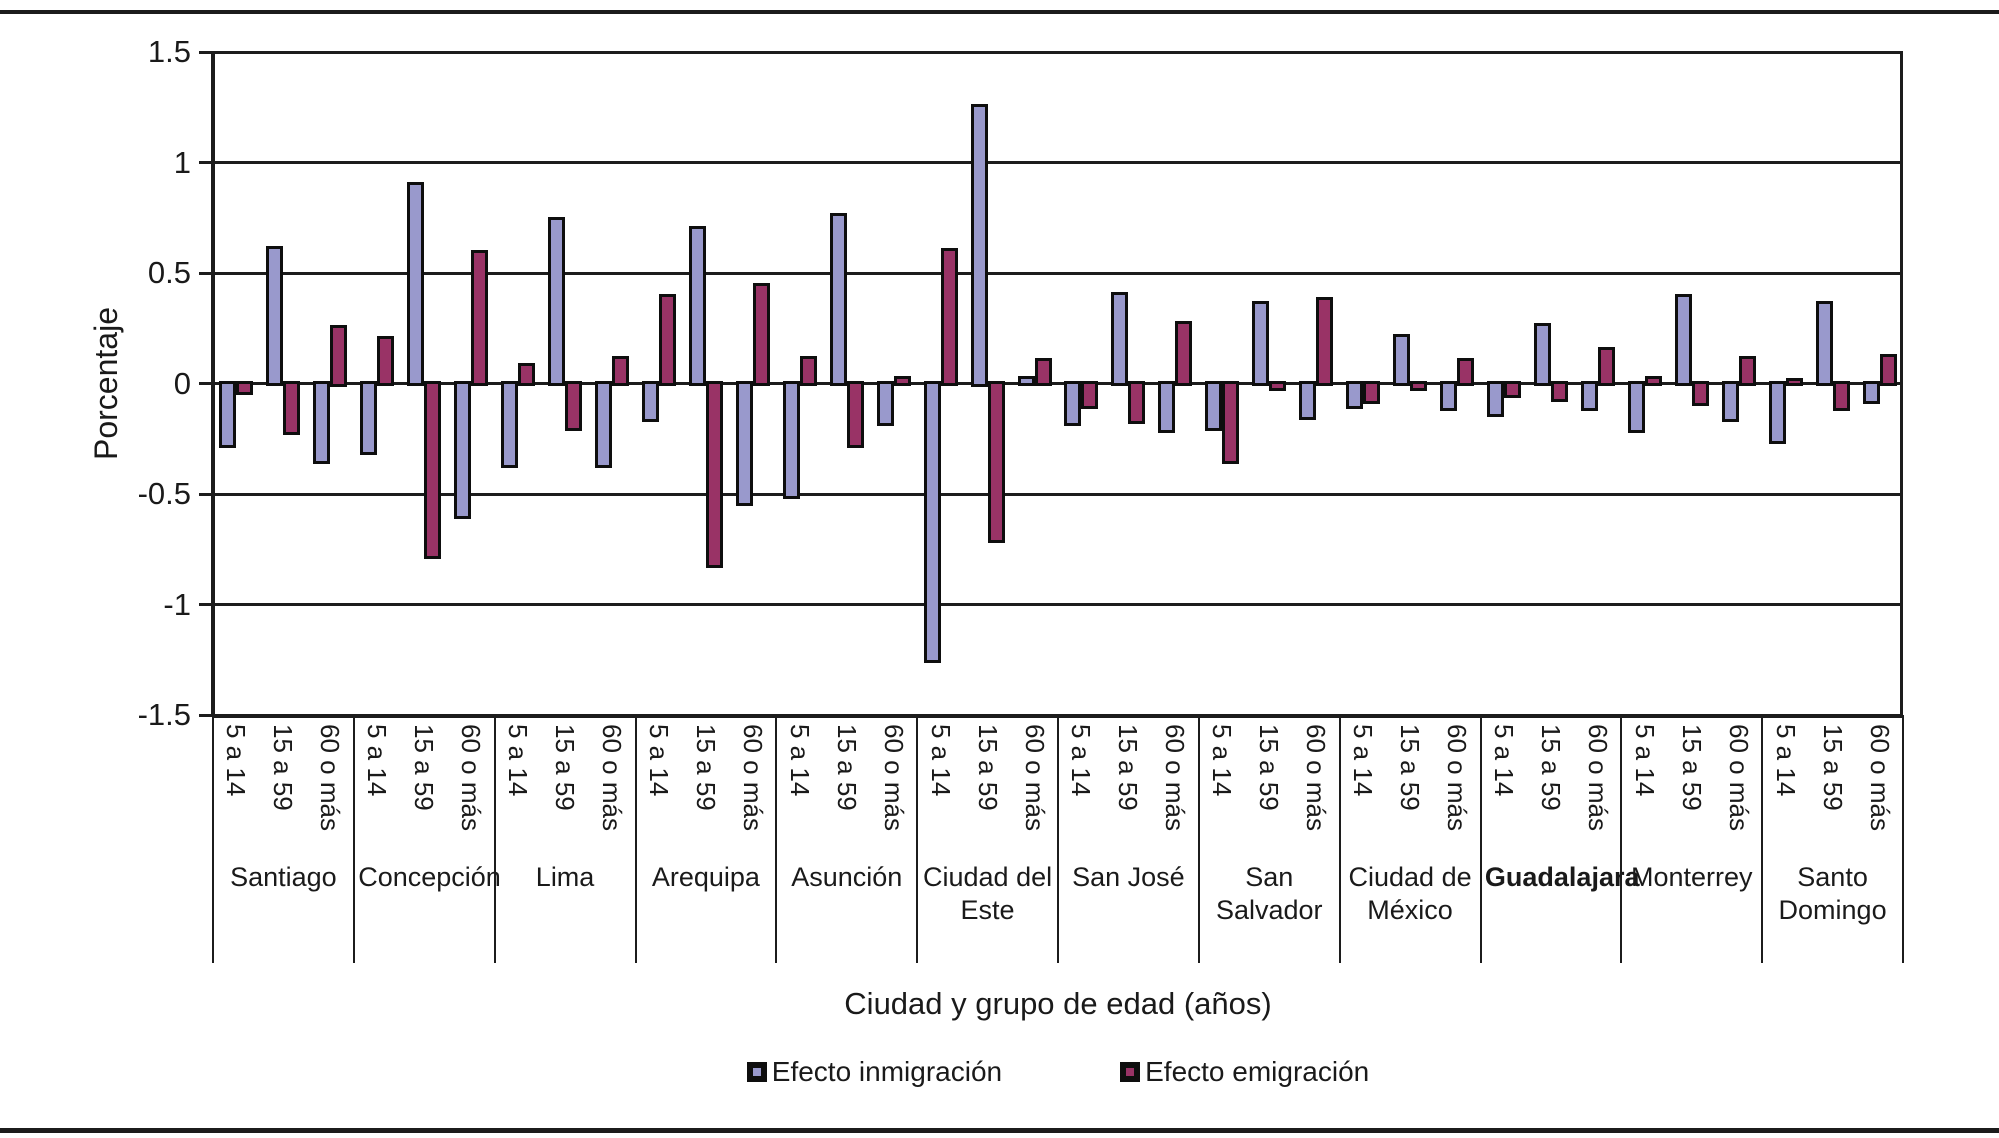 Image resolution: width=1999 pixels, height=1138 pixels. I want to click on city-label: Monterrey, so click(1691, 877).